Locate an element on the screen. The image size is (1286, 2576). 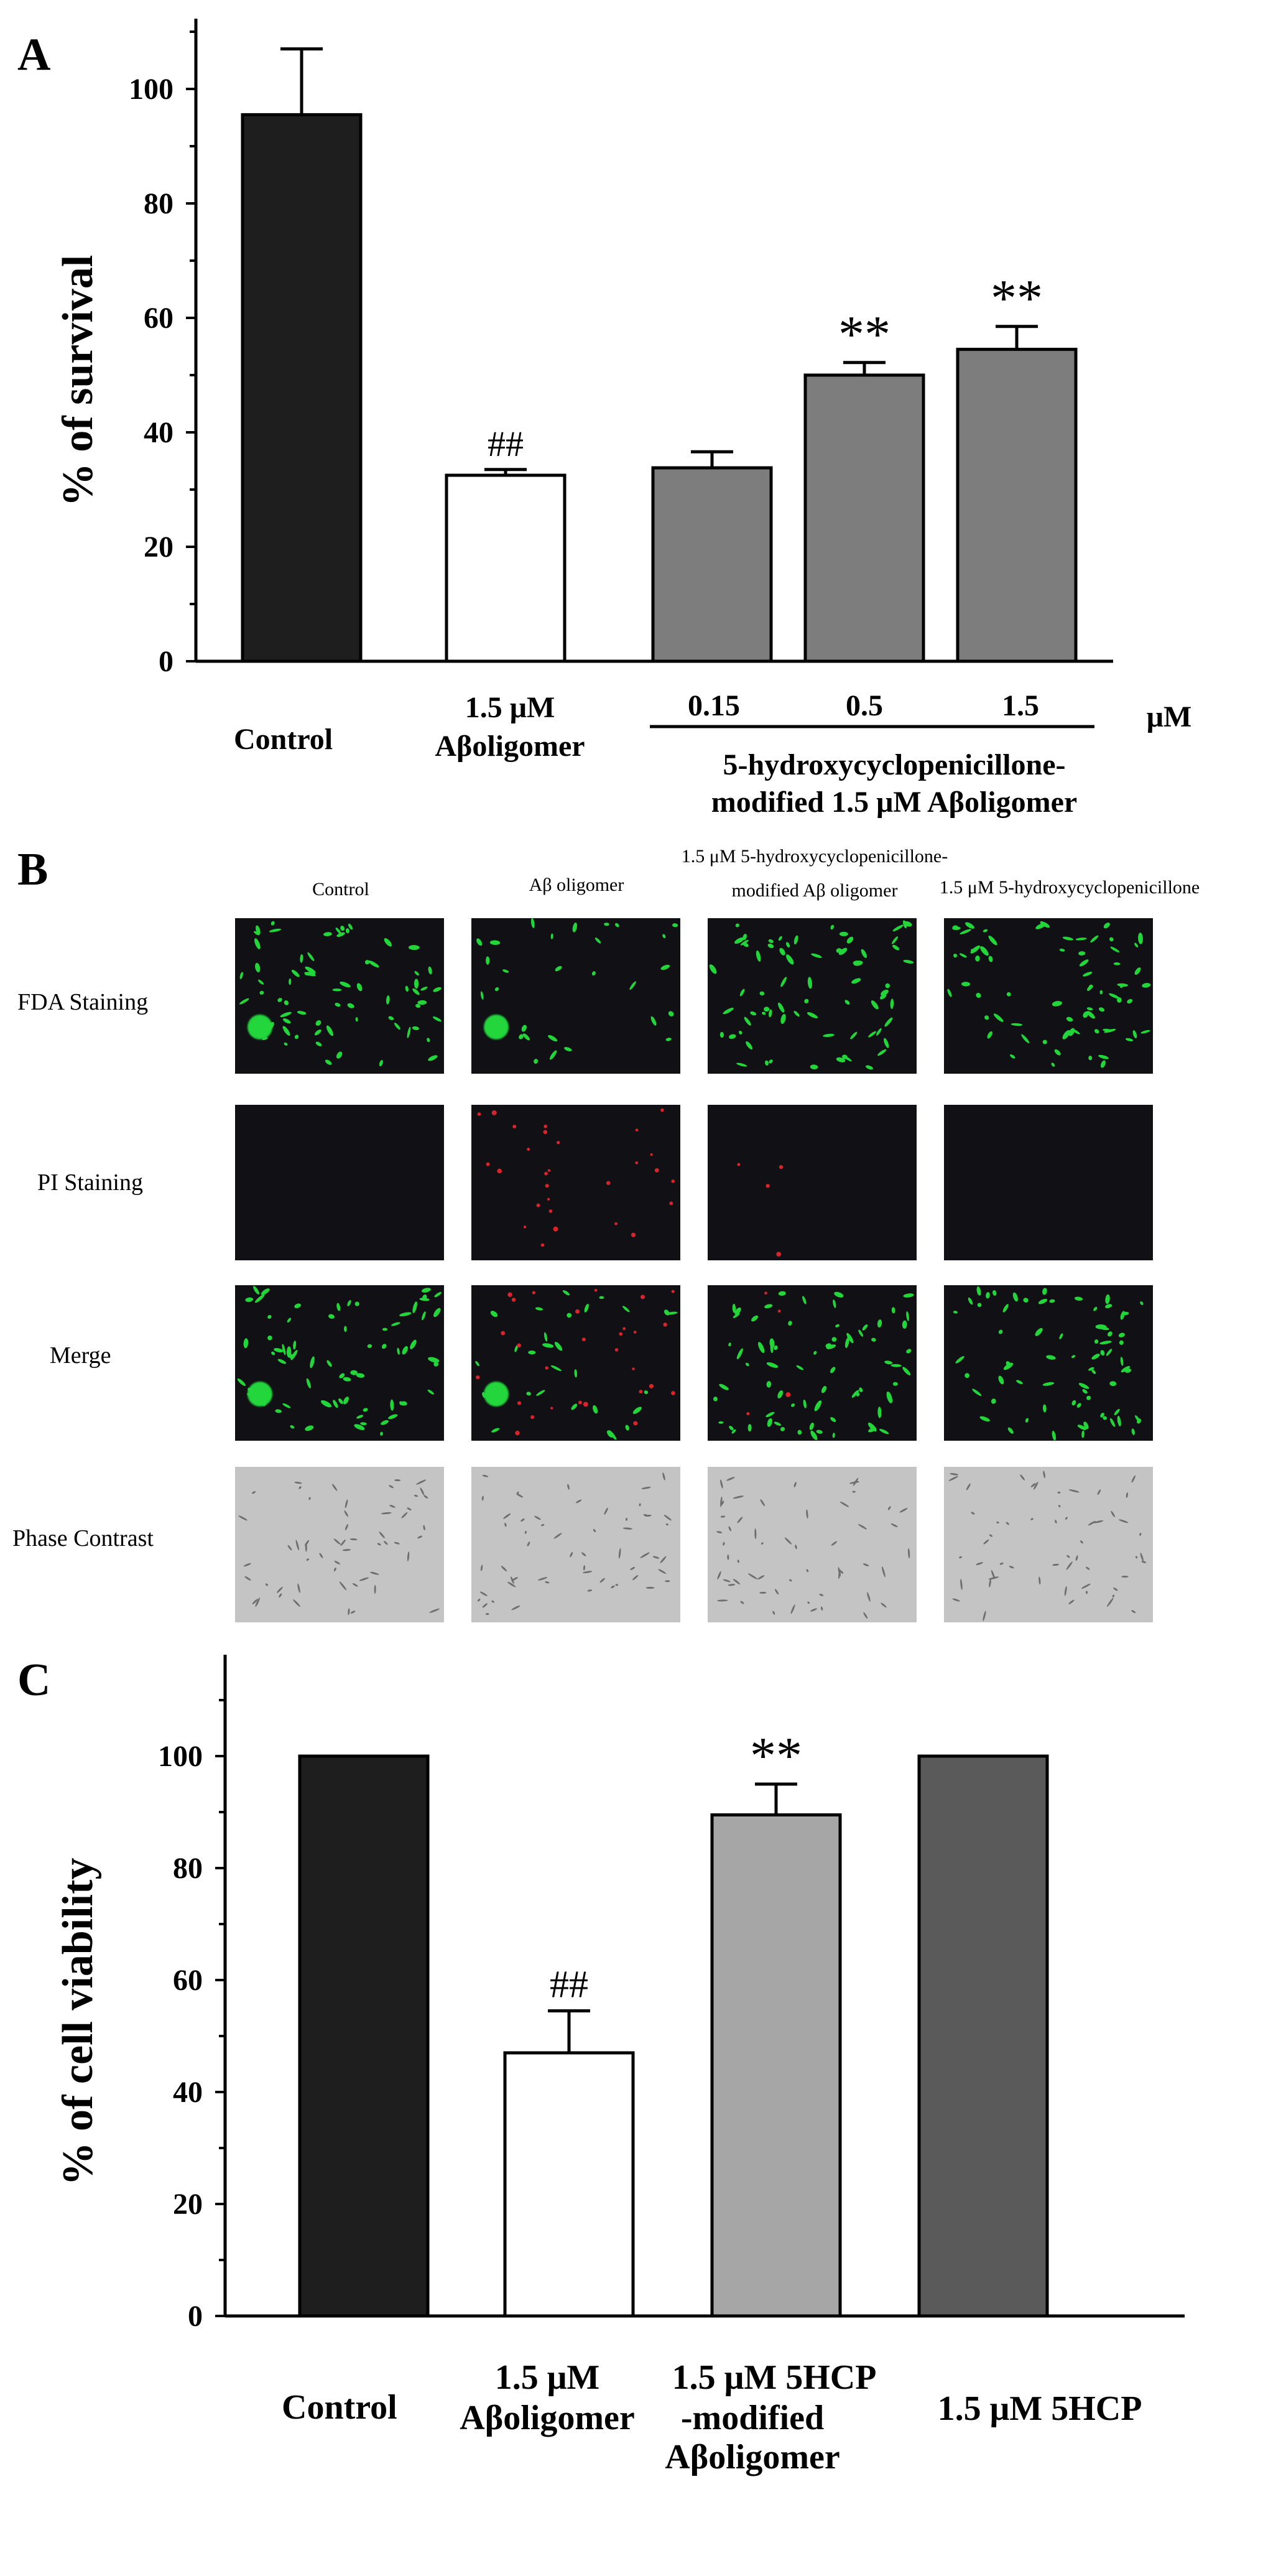
label-dose-1-5: 1.5 is located at coordinates (1021, 705).